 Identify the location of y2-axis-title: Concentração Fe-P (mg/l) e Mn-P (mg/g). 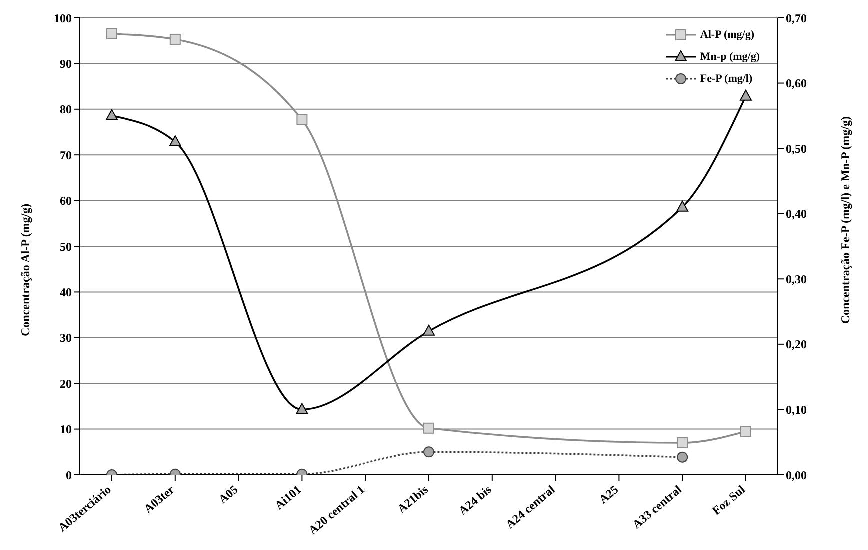
(845, 220).